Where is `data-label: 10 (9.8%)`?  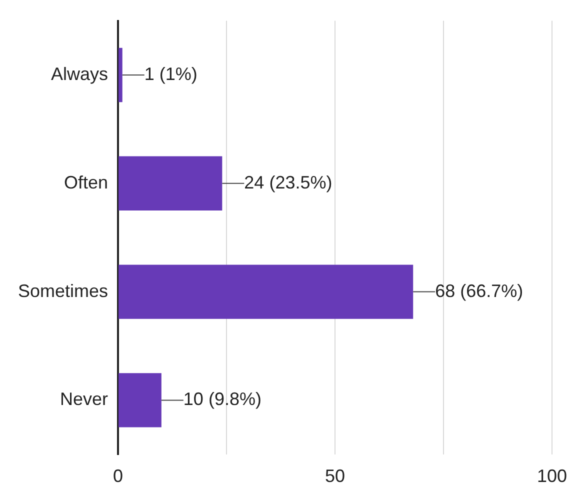
data-label: 10 (9.8%) is located at coordinates (222, 399).